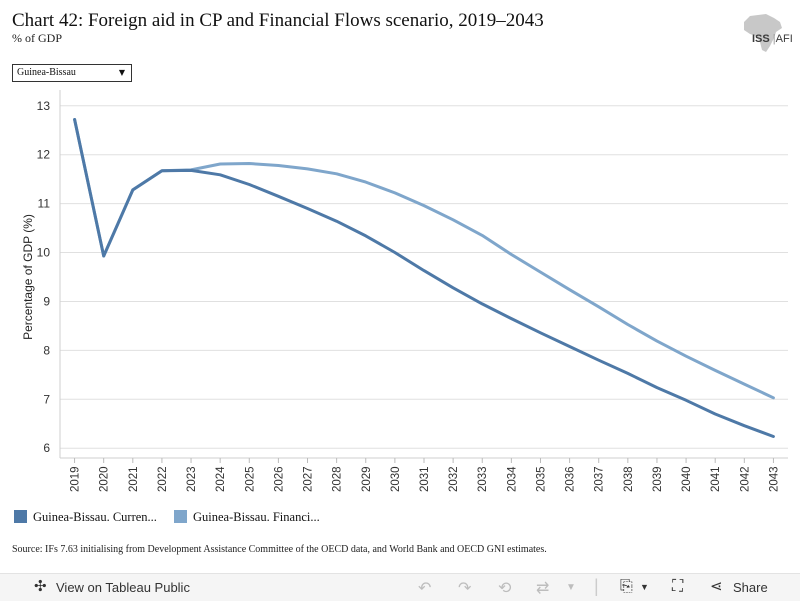  I want to click on y-tick-label: 6, so click(46, 448).